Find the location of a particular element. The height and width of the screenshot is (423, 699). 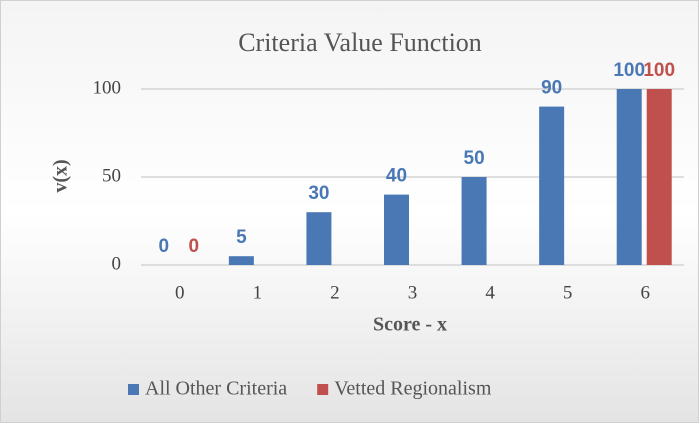

y-tick-label: 0 is located at coordinates (117, 263).